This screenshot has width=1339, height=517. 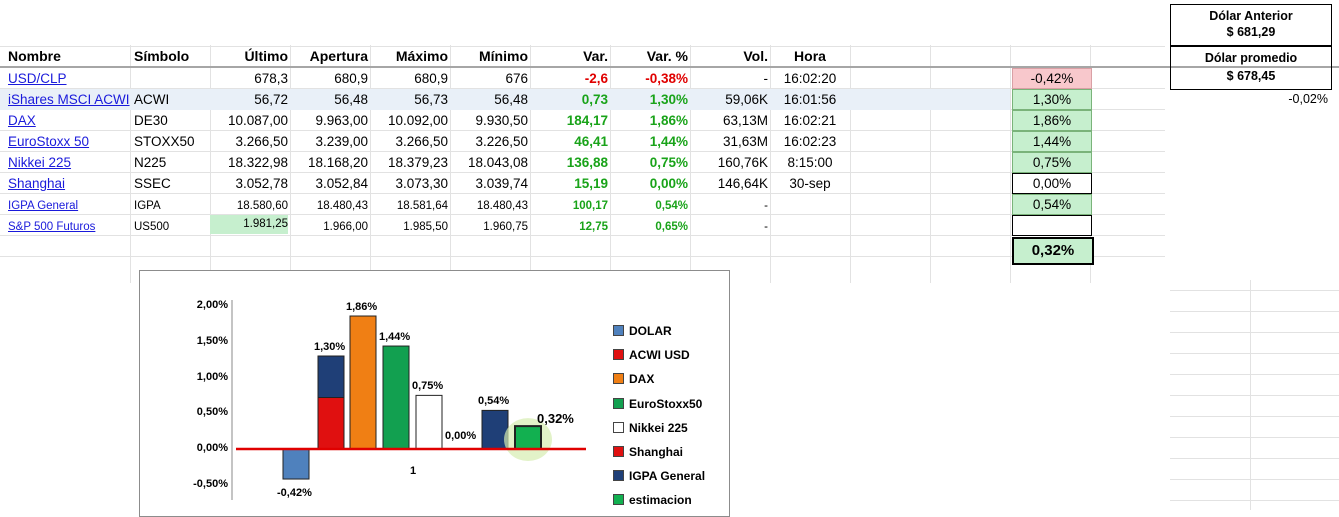 I want to click on bar-eurostoxx50, so click(x=396, y=397).